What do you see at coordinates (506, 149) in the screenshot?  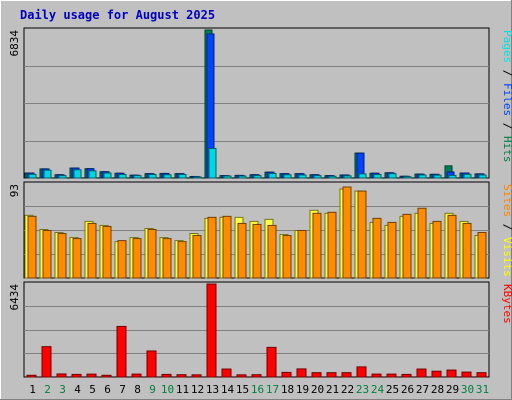 I see `legend-part-4: Hits` at bounding box center [506, 149].